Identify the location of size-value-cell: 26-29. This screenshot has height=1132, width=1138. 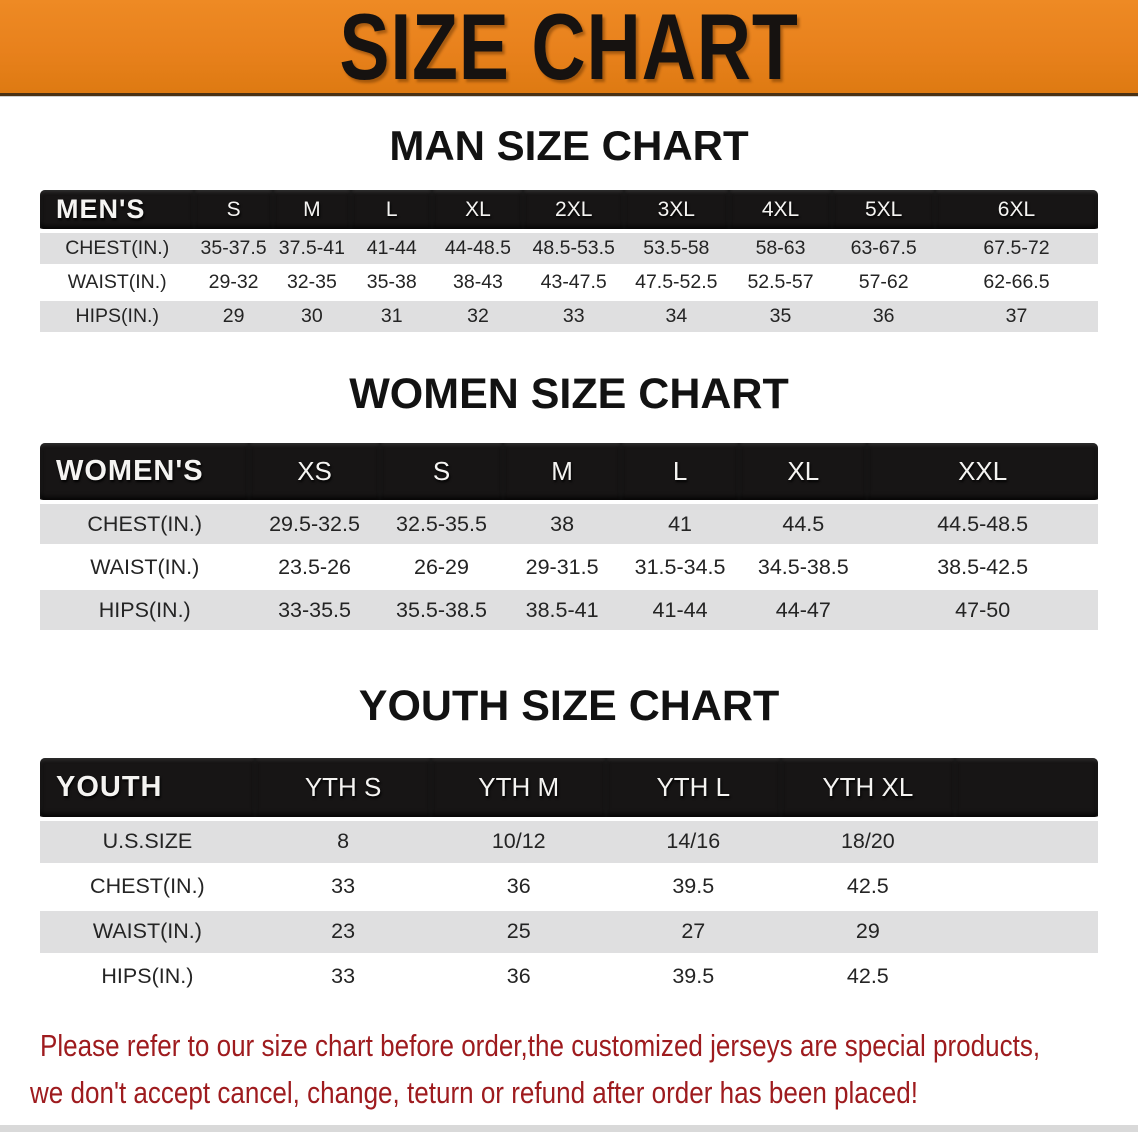
(441, 569).